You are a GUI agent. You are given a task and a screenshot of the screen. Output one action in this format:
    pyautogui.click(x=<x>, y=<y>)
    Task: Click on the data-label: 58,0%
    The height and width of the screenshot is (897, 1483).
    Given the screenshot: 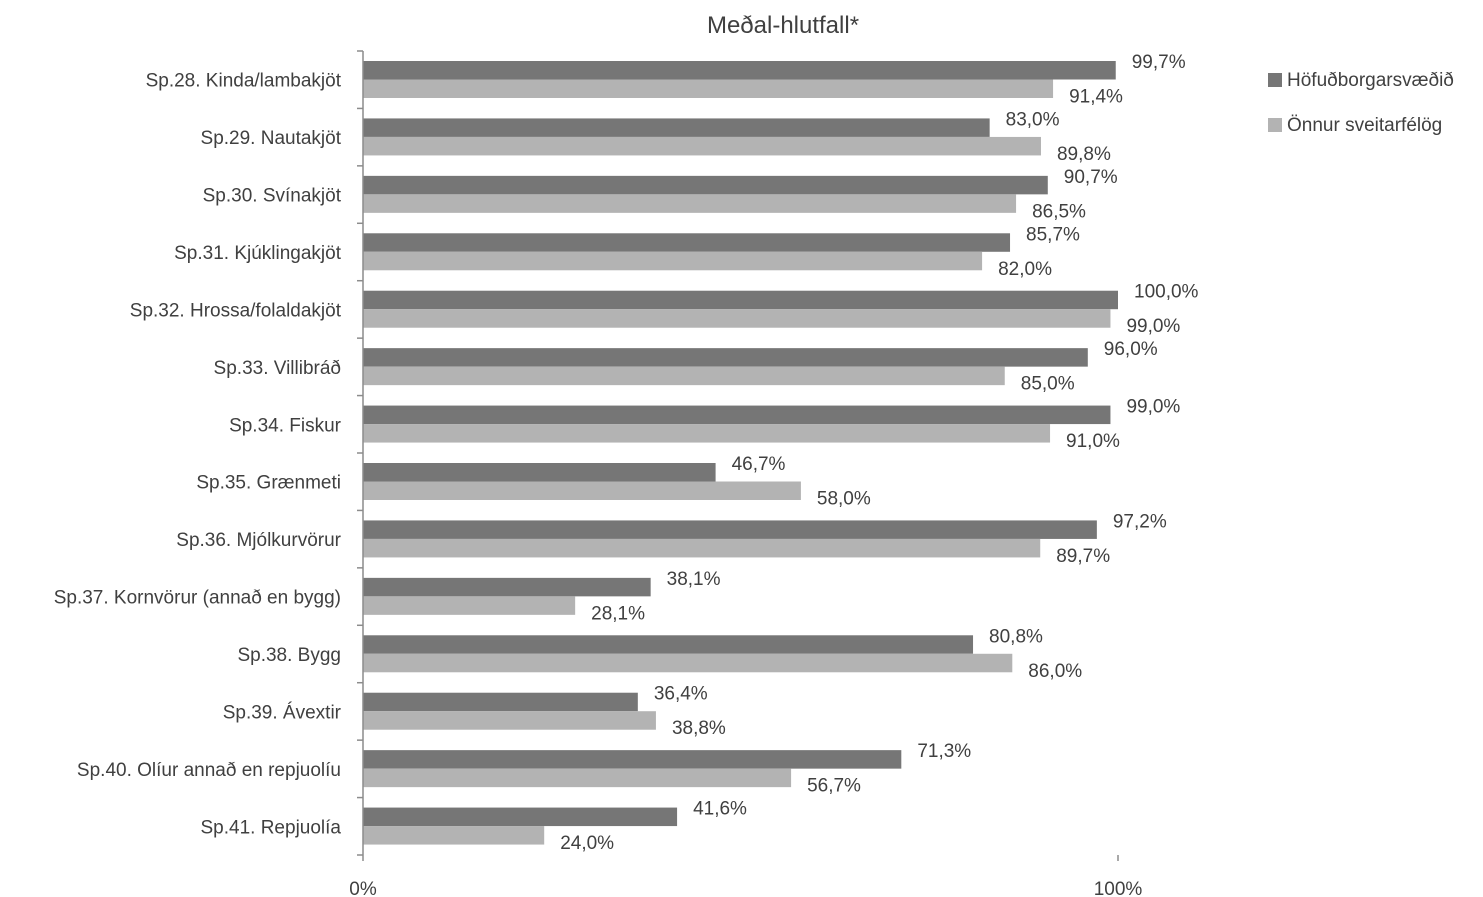 What is the action you would take?
    pyautogui.click(x=844, y=499)
    